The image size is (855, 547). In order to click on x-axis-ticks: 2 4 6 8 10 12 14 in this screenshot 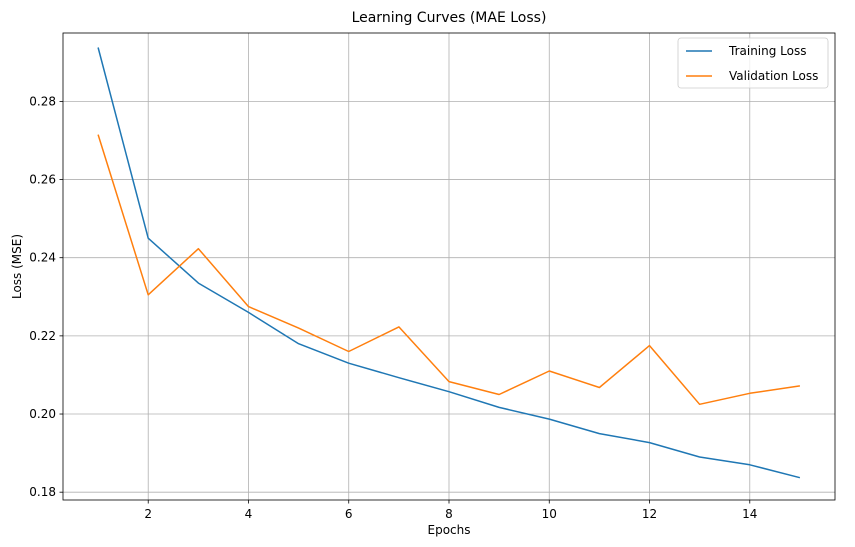, I will do `click(450, 510)`.